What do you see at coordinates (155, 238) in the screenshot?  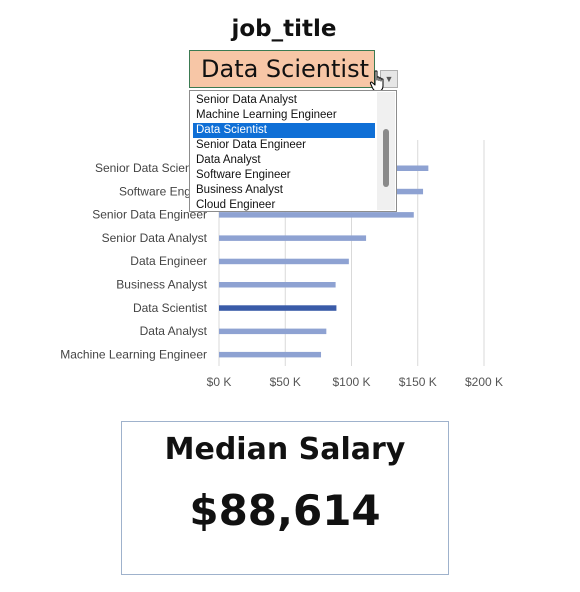 I see `y-category-label: Senior Data Analyst` at bounding box center [155, 238].